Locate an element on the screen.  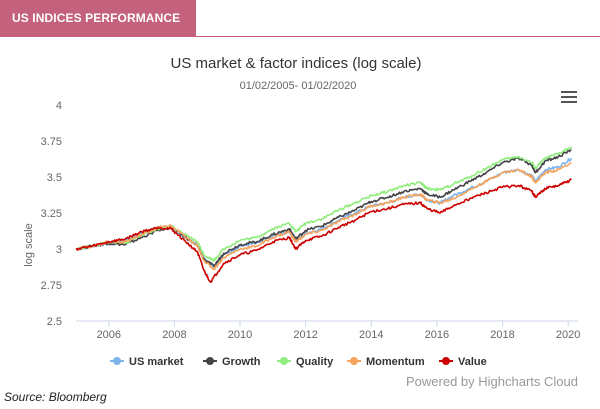
y-tick-label: 2.75 is located at coordinates (51, 286).